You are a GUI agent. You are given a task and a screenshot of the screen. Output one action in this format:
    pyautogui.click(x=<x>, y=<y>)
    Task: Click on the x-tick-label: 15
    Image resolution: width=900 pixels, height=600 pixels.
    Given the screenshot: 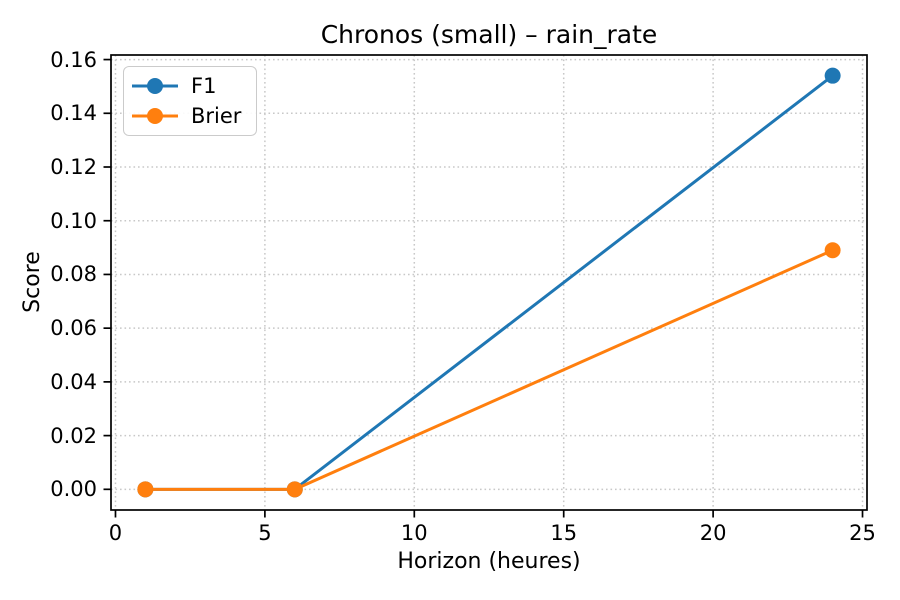 What is the action you would take?
    pyautogui.click(x=564, y=533)
    